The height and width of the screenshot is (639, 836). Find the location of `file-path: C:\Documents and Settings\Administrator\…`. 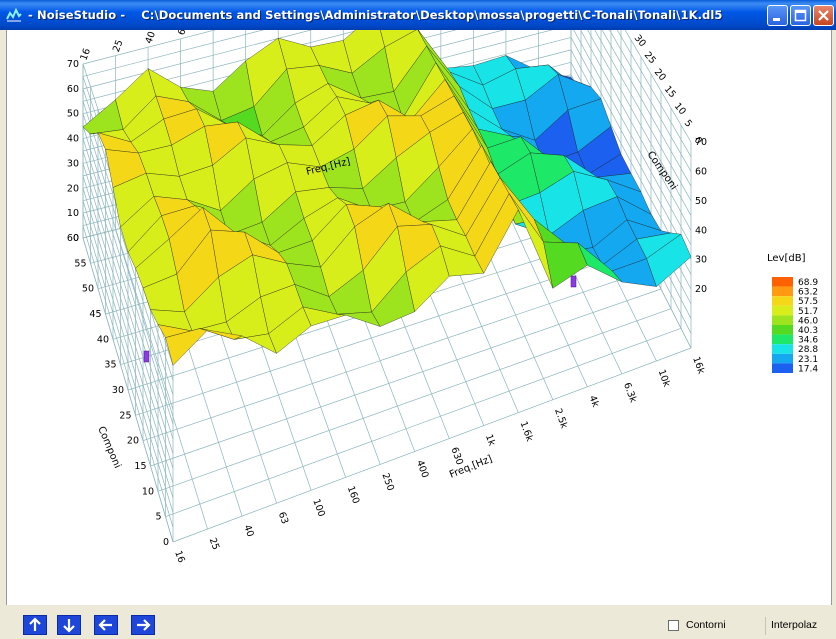

file-path: C:\Documents and Settings\Administrator\… is located at coordinates (432, 15).